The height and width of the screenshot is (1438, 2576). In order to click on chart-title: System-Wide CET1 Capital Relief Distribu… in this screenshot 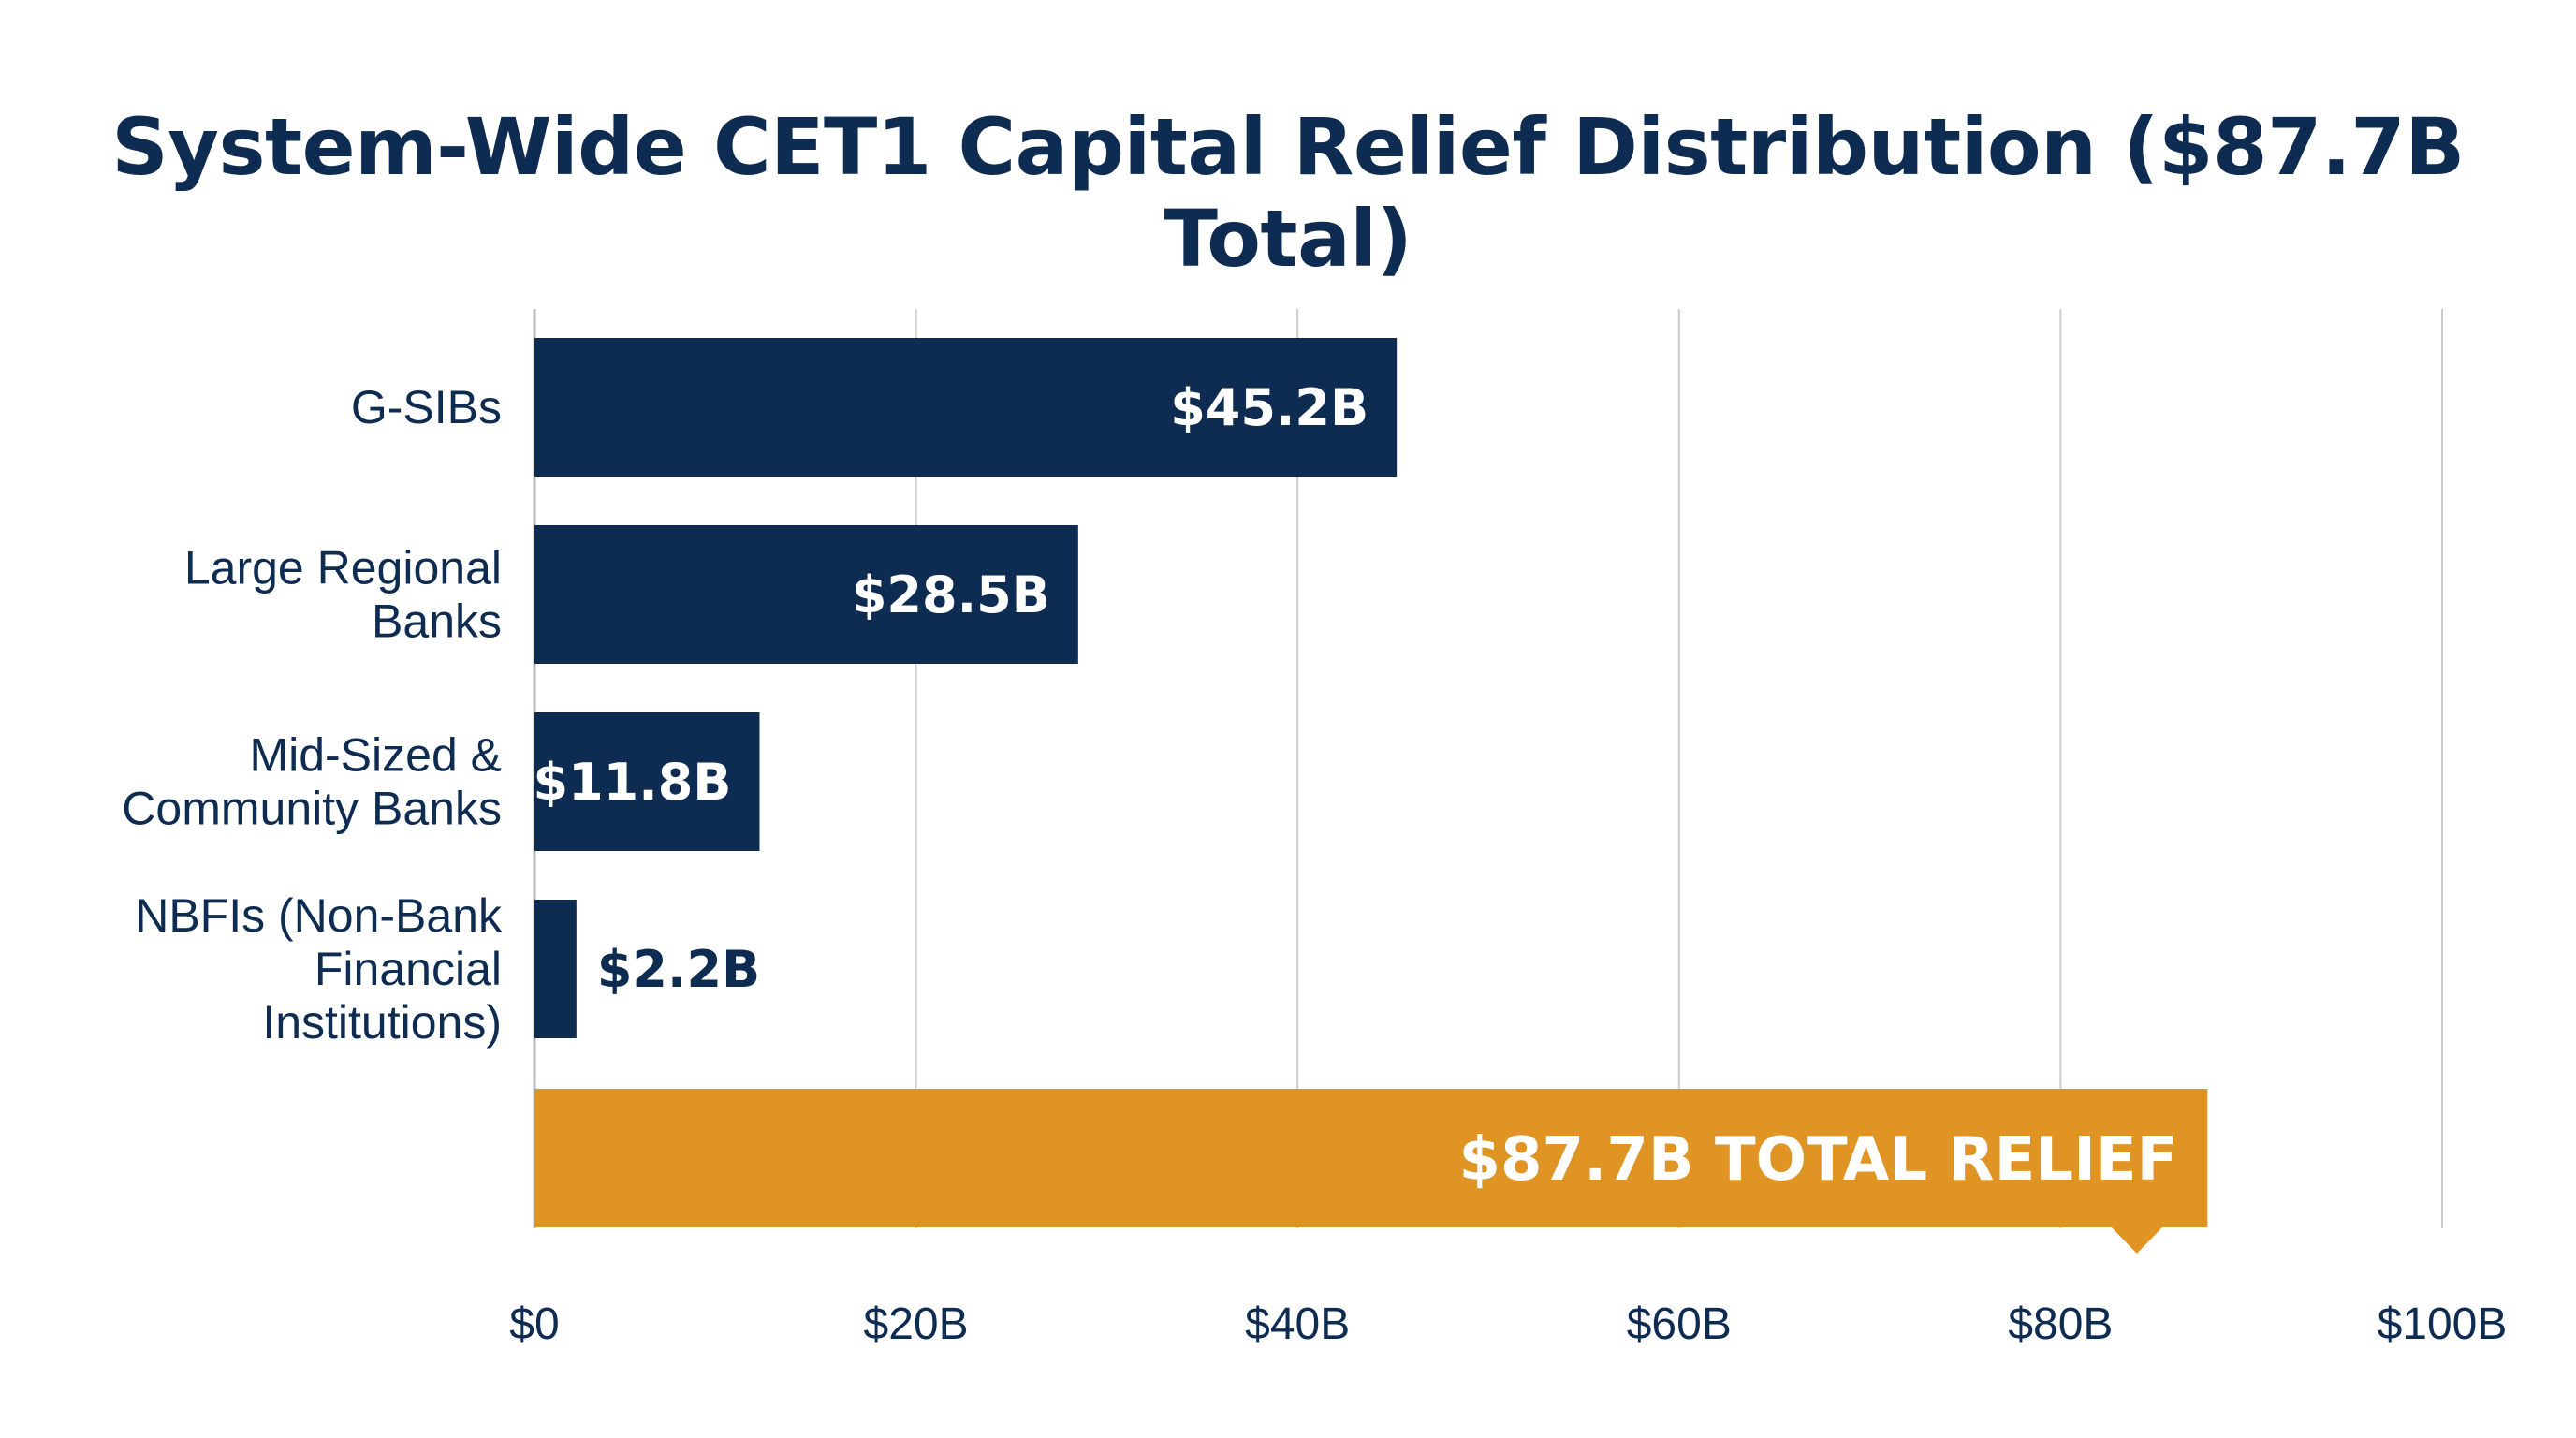, I will do `click(1288, 193)`.